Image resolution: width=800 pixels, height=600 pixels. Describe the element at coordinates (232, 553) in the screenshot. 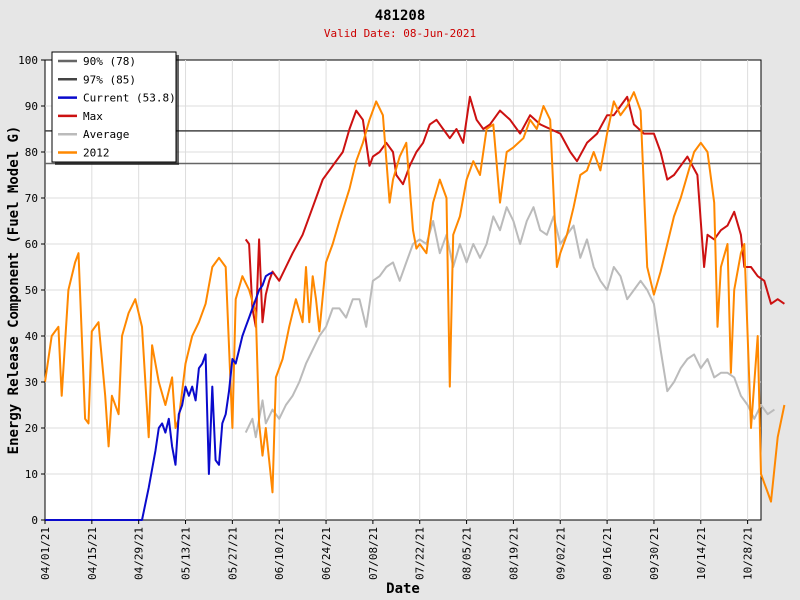

I see `x-tick-label: 05/27/21` at that location.